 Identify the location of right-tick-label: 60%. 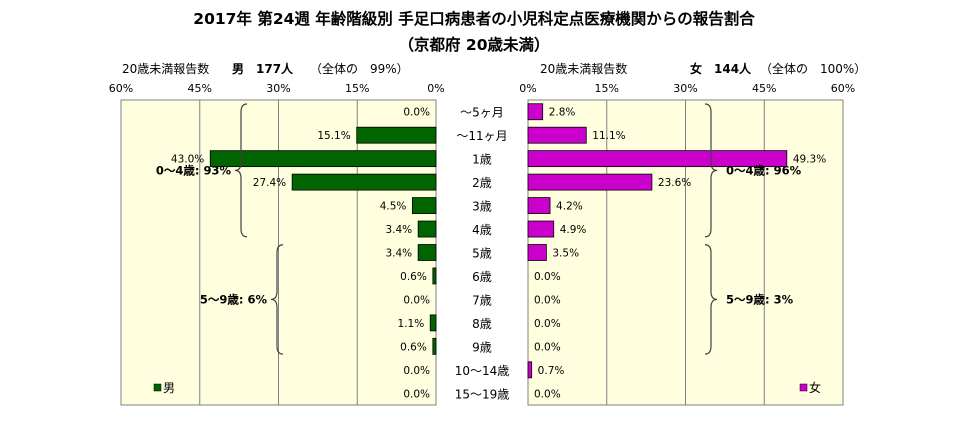
(843, 88).